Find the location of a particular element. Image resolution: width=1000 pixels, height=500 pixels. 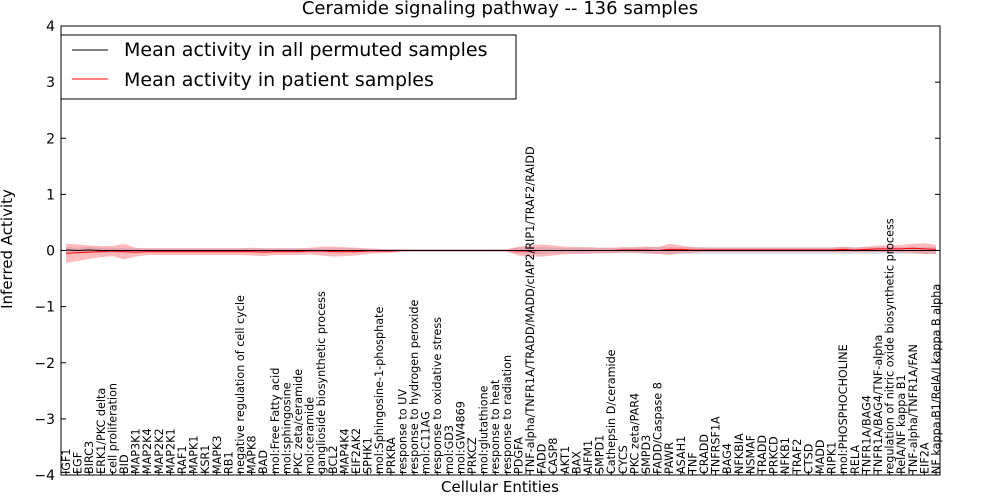

x-category-label: NFKBIA is located at coordinates (739, 453).